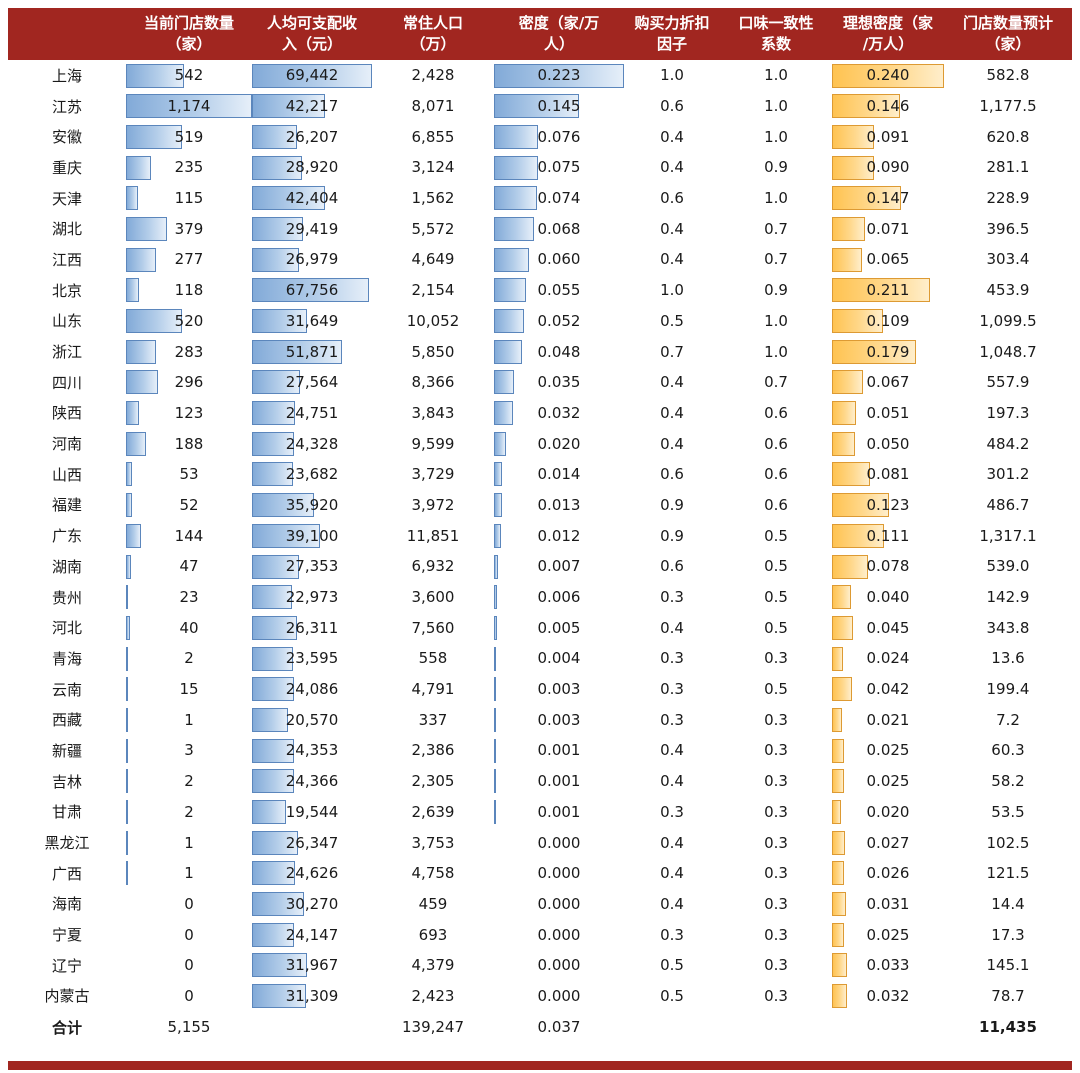 This screenshot has width=1080, height=1073. Describe the element at coordinates (66, 505) in the screenshot. I see `province-label: 福建` at that location.